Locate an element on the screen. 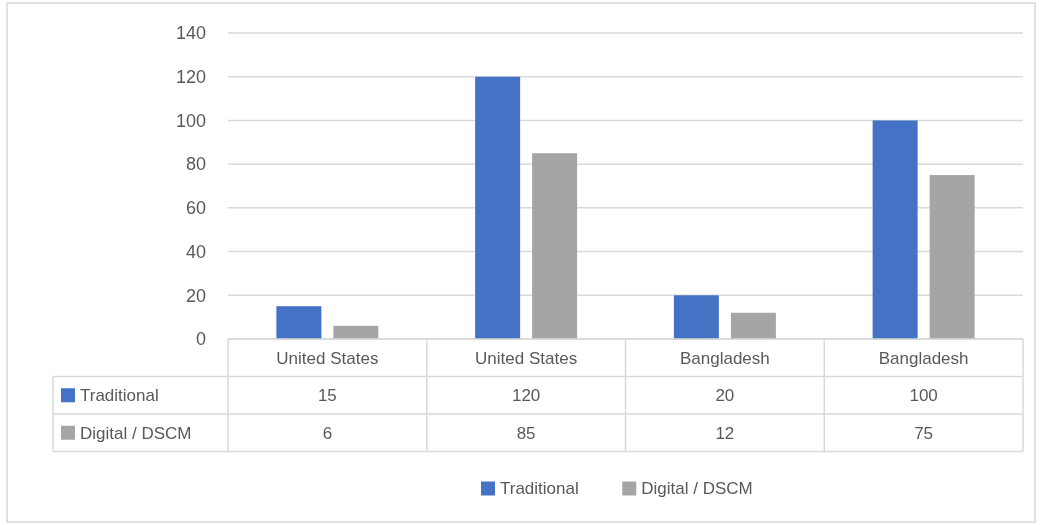 The width and height of the screenshot is (1041, 525). y-tick-label: 80 is located at coordinates (195, 164).